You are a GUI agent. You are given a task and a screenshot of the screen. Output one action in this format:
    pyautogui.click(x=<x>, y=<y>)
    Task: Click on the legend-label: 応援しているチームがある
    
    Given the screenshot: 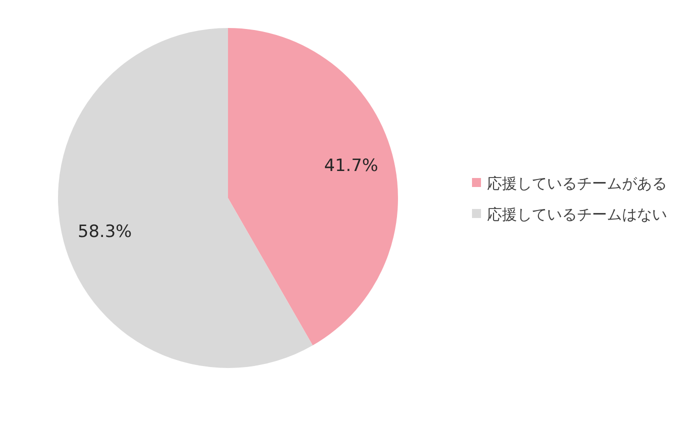 What is the action you would take?
    pyautogui.click(x=577, y=183)
    